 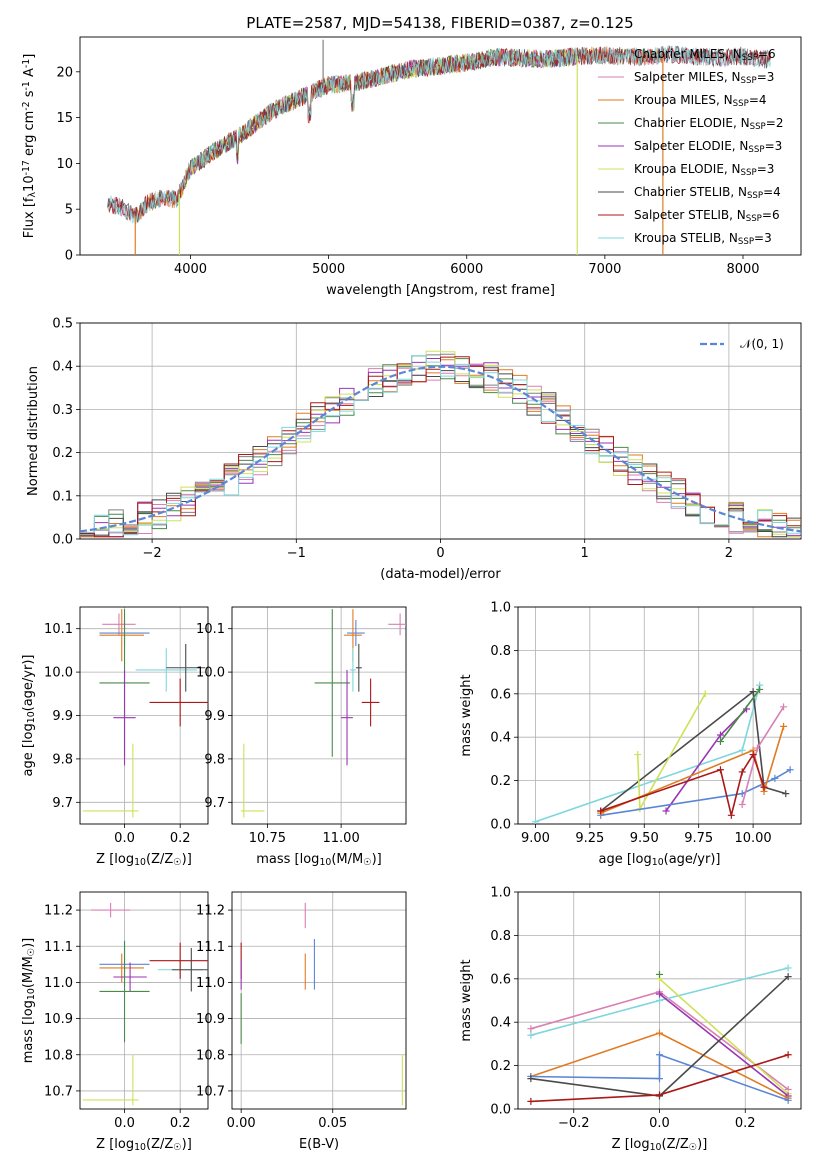 I want to click on x-tick-label: 11.00, so click(x=341, y=838).